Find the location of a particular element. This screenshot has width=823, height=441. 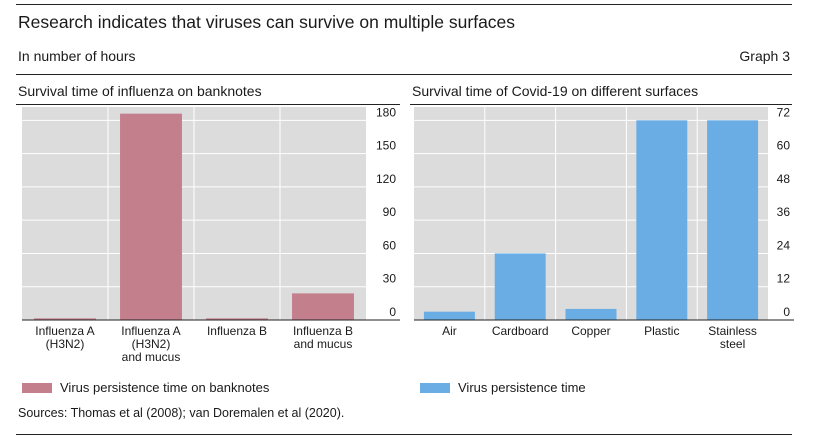

covid-category-label: Copper is located at coordinates (590, 331).